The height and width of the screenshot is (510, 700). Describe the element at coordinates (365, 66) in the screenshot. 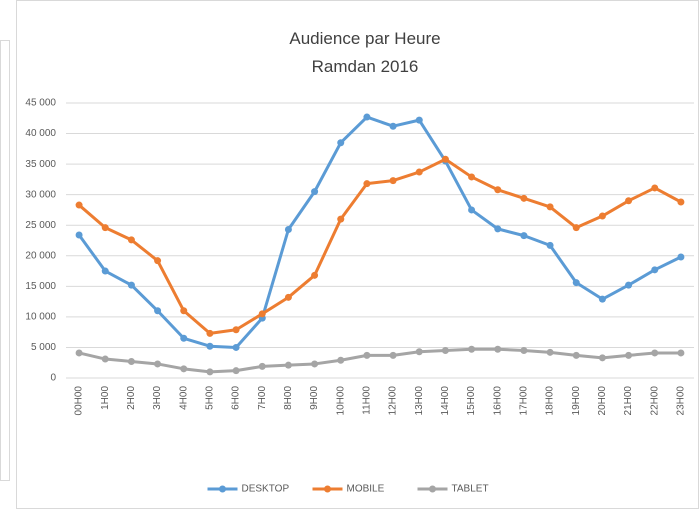

I see `chart-subtitle: Ramdan 2016` at that location.